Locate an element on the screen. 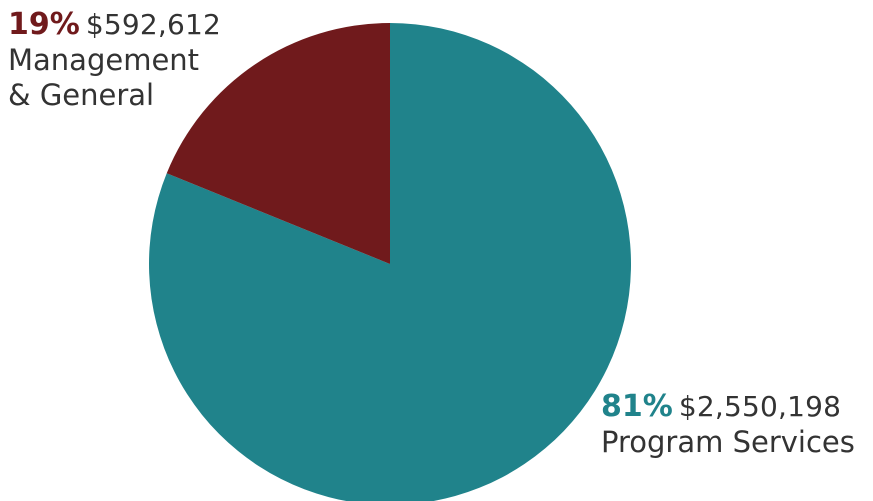  amount-label-management-general: $592,612 is located at coordinates (153, 24).